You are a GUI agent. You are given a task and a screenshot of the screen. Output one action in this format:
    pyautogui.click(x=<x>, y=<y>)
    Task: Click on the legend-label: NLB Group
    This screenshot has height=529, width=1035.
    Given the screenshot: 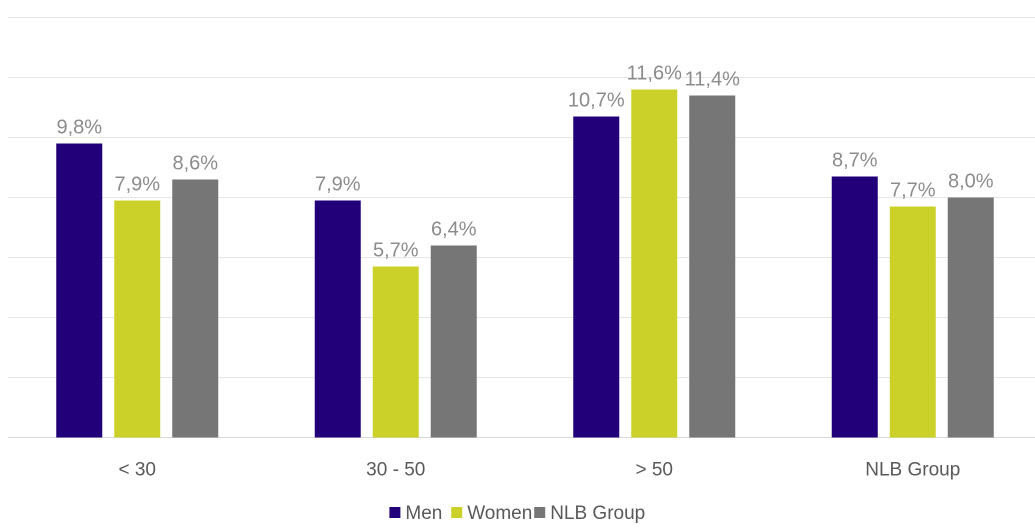 What is the action you would take?
    pyautogui.click(x=597, y=513)
    